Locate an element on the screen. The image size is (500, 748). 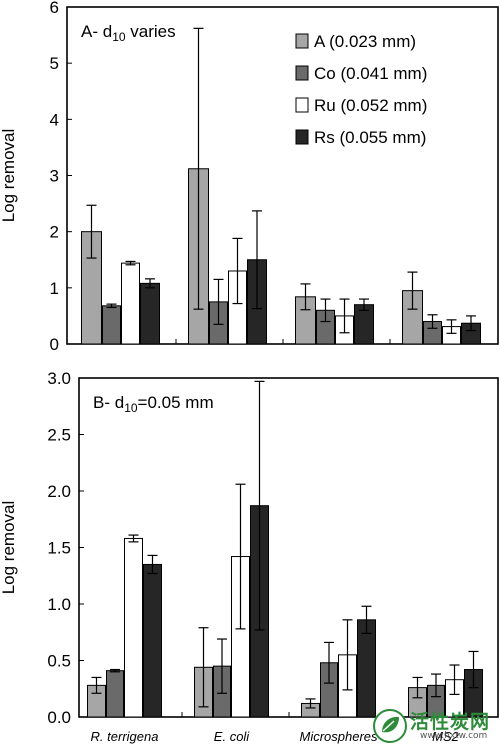
y-tick-label: 0.0 is located at coordinates (59, 717).